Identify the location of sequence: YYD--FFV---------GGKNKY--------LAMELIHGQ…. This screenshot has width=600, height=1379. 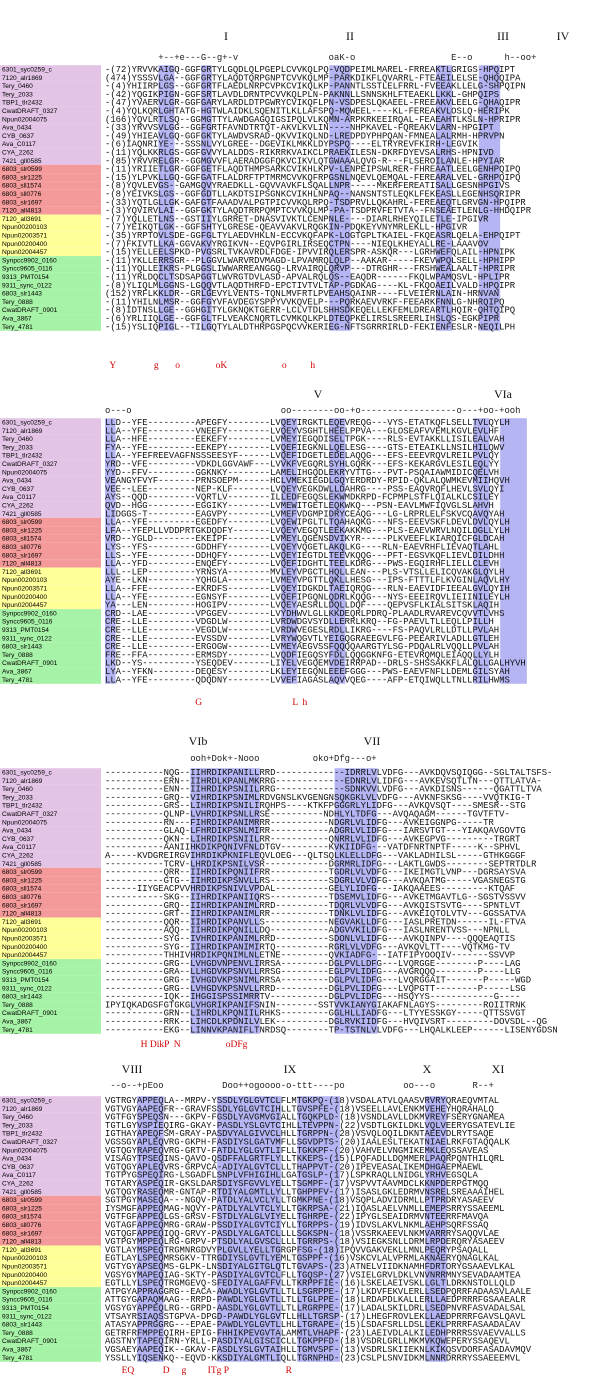
(302, 473).